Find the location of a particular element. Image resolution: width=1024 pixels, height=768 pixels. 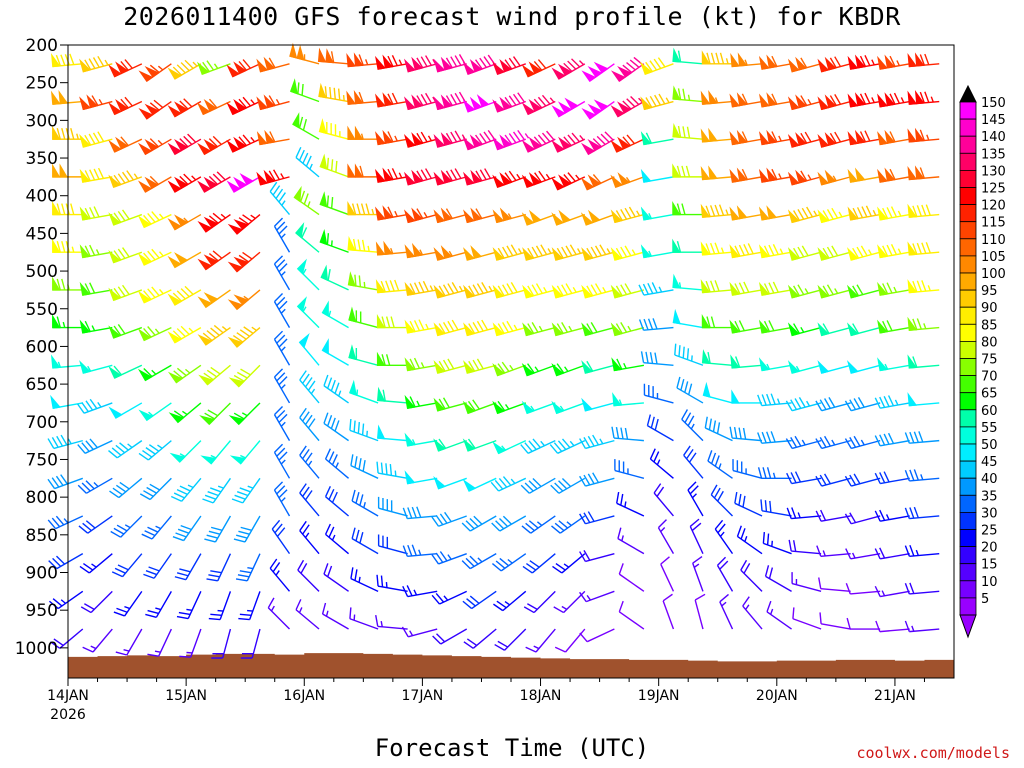

colorbar-label: 115 is located at coordinates (993, 223).